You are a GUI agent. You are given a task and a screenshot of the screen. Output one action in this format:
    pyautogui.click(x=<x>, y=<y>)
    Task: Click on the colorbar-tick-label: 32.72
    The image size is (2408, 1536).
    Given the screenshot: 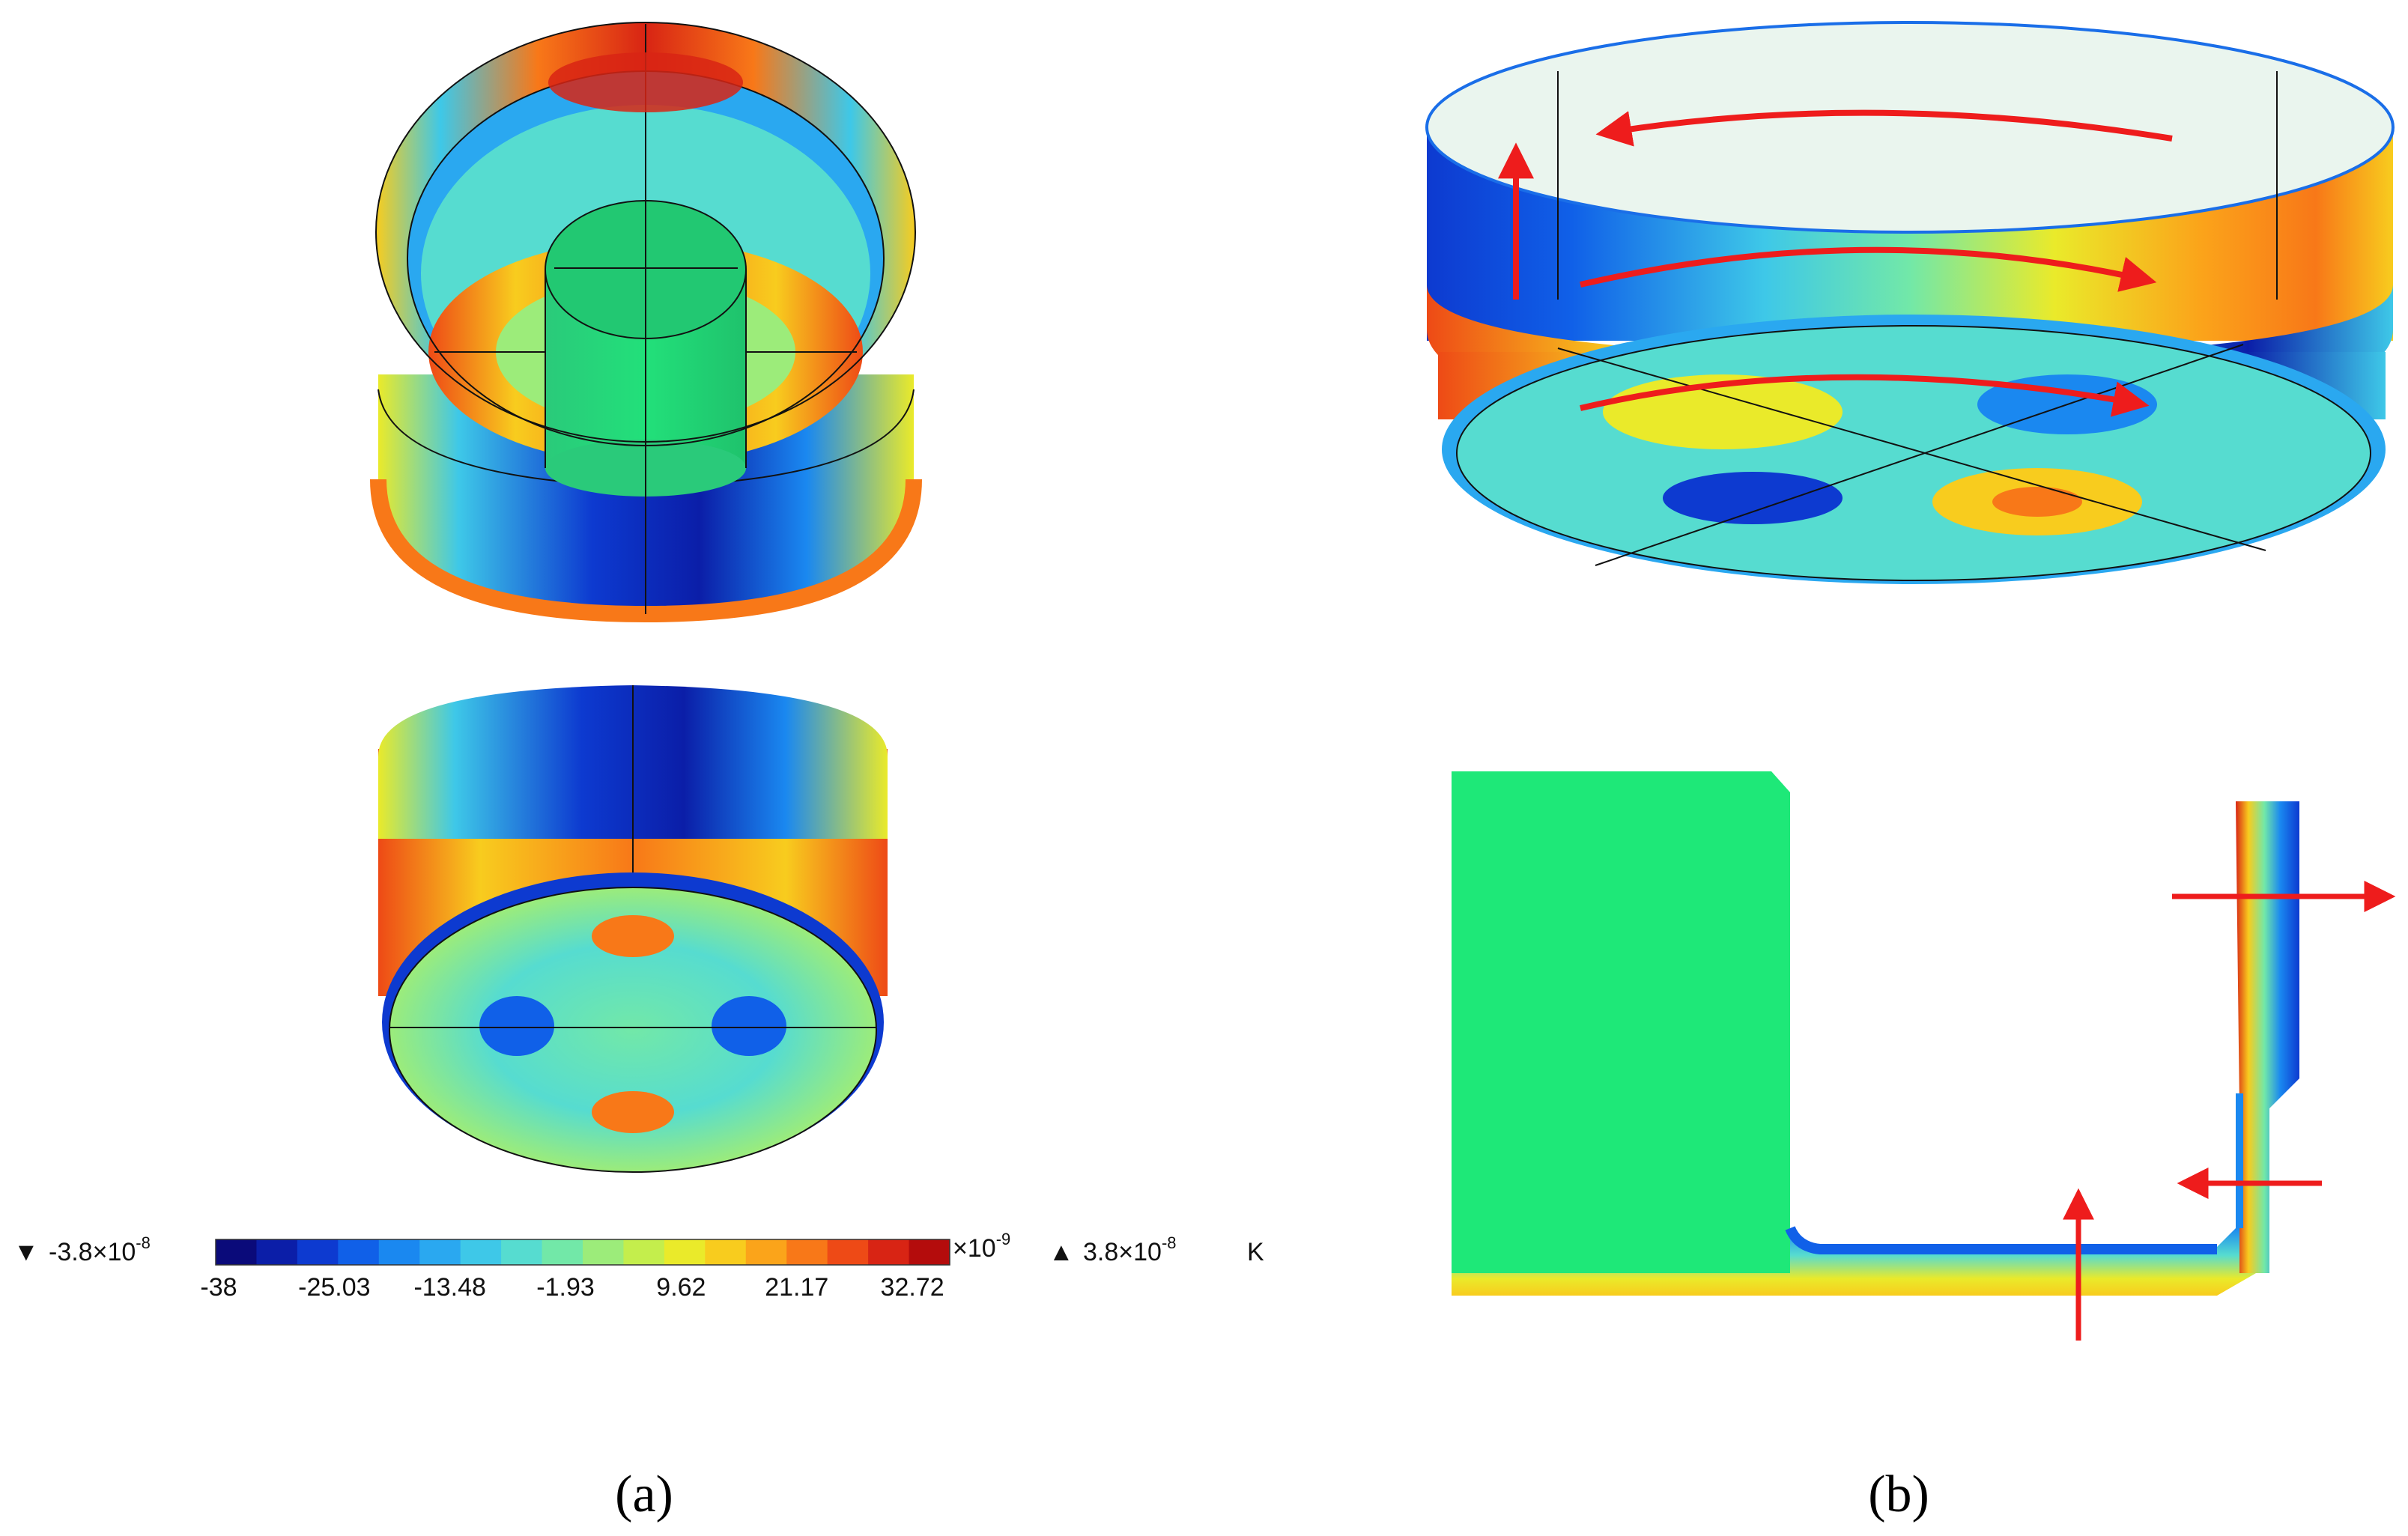 What is the action you would take?
    pyautogui.click(x=912, y=1287)
    